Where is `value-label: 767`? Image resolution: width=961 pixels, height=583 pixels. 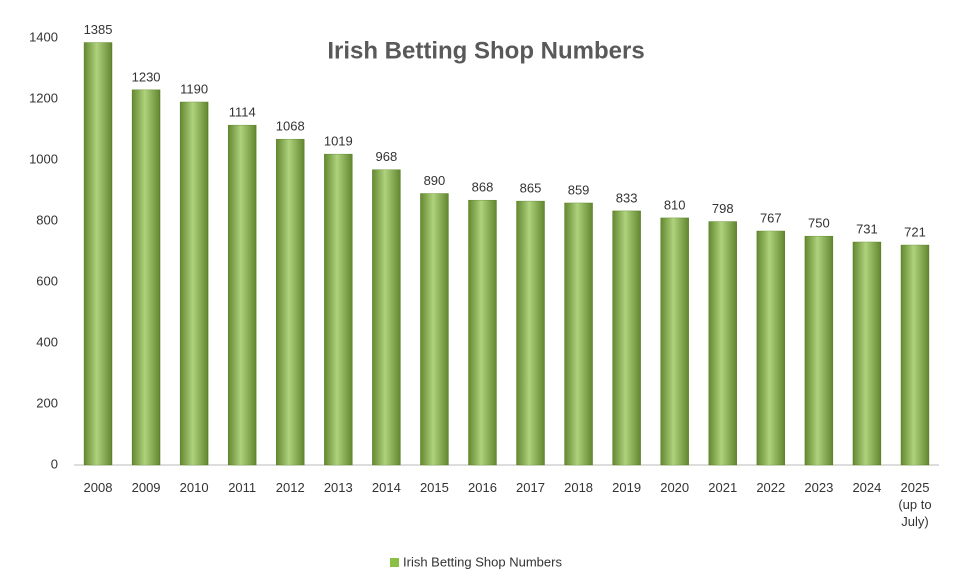 value-label: 767 is located at coordinates (771, 218).